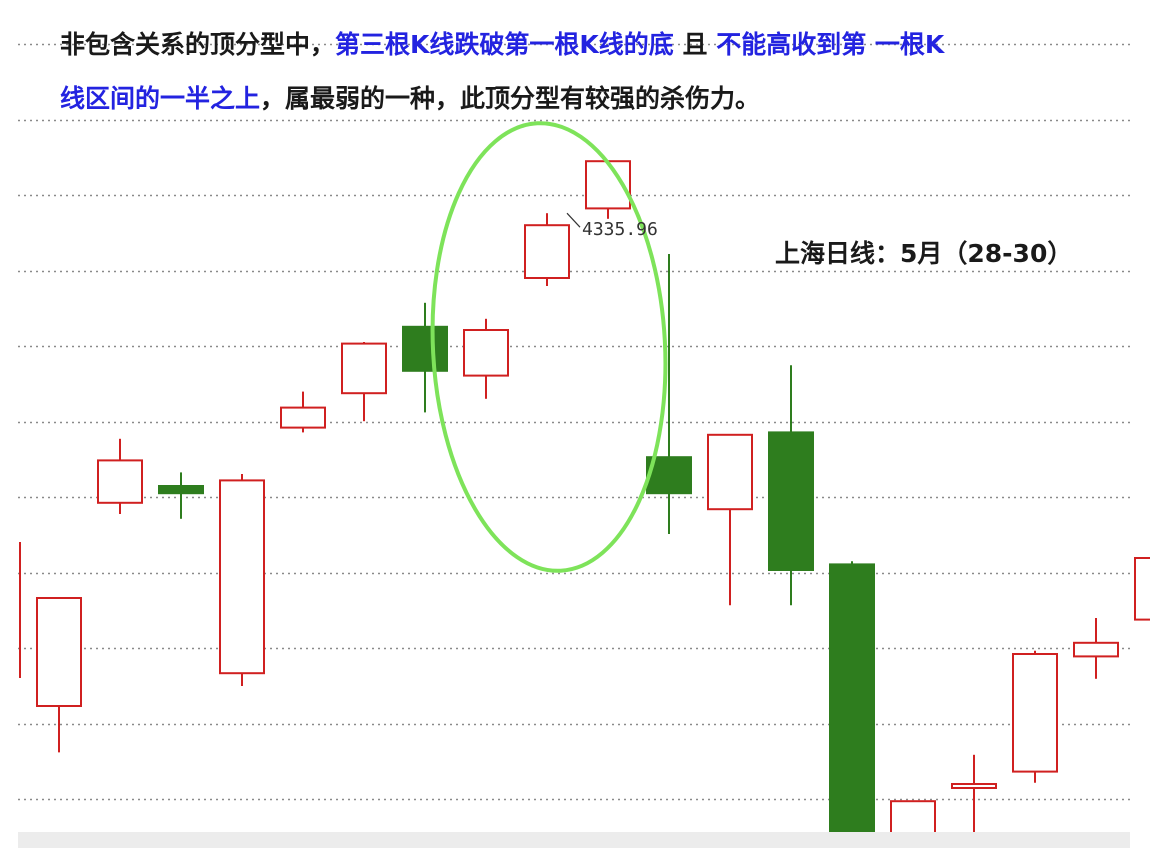  I want to click on caption-segment: ，属最弱的一种，此顶分型有较强的杀伤力。, so click(510, 98).